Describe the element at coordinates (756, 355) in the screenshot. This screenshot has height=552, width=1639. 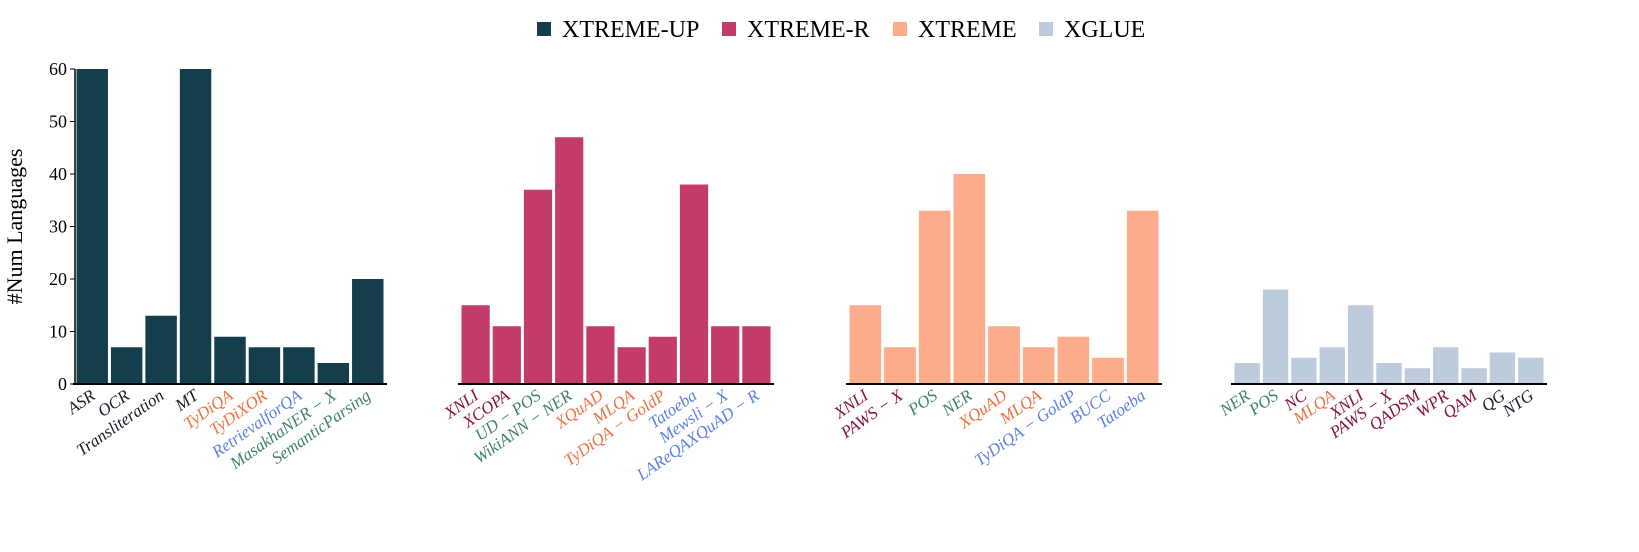
I see `bar-xtreme-r-lareqaxquad-r` at that location.